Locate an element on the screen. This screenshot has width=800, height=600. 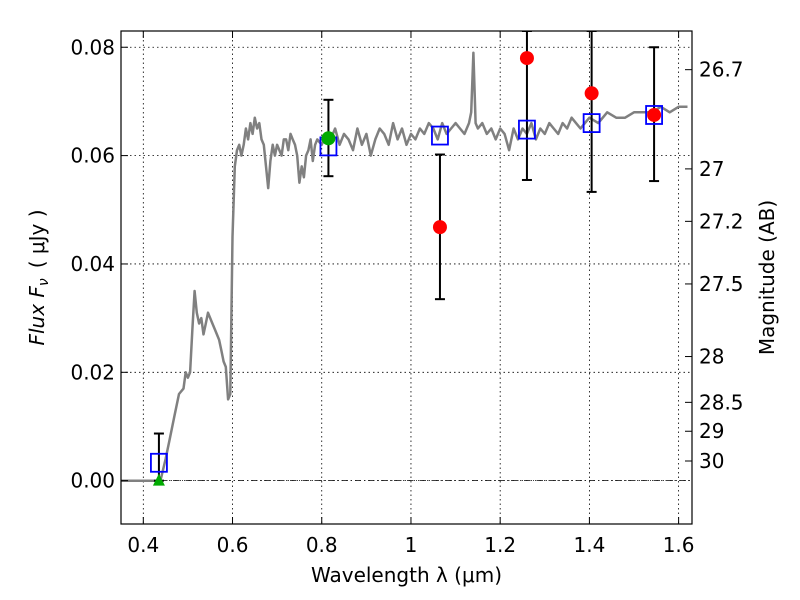
x-tick-label: 0.8 is located at coordinates (322, 545).